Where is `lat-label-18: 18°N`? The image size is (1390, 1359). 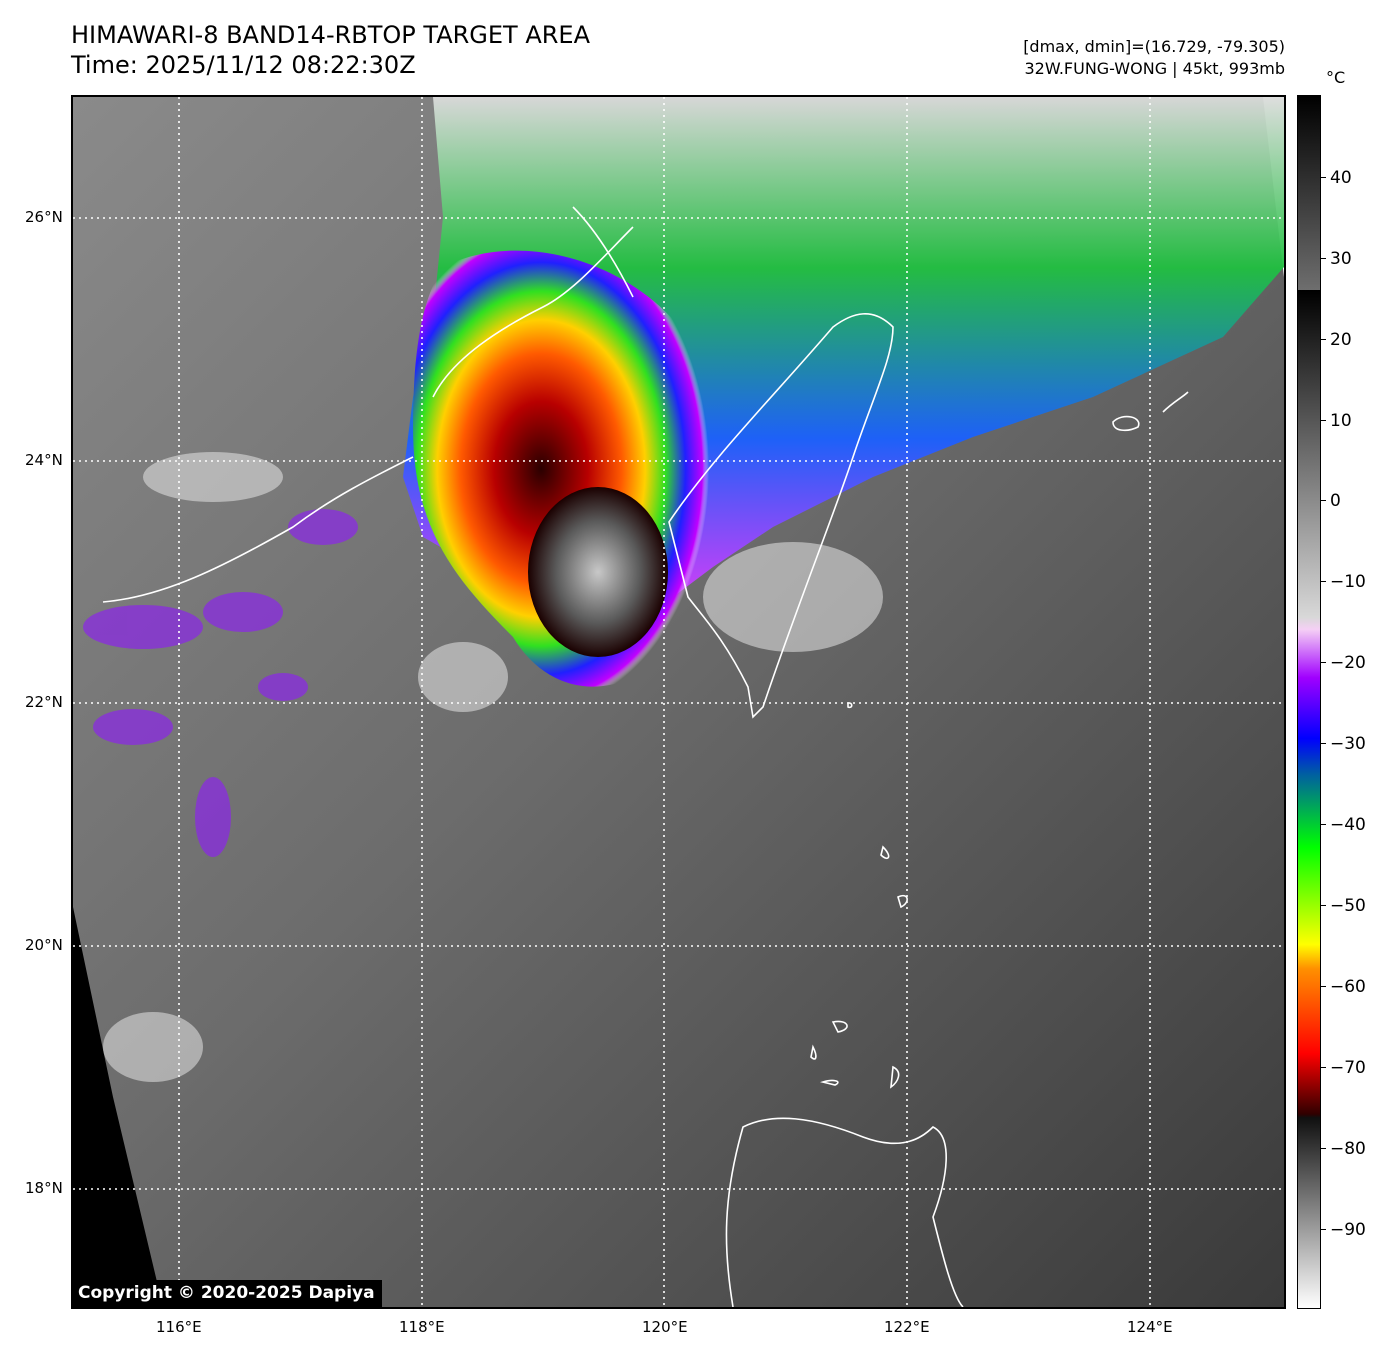 lat-label-18: 18°N is located at coordinates (44, 1188).